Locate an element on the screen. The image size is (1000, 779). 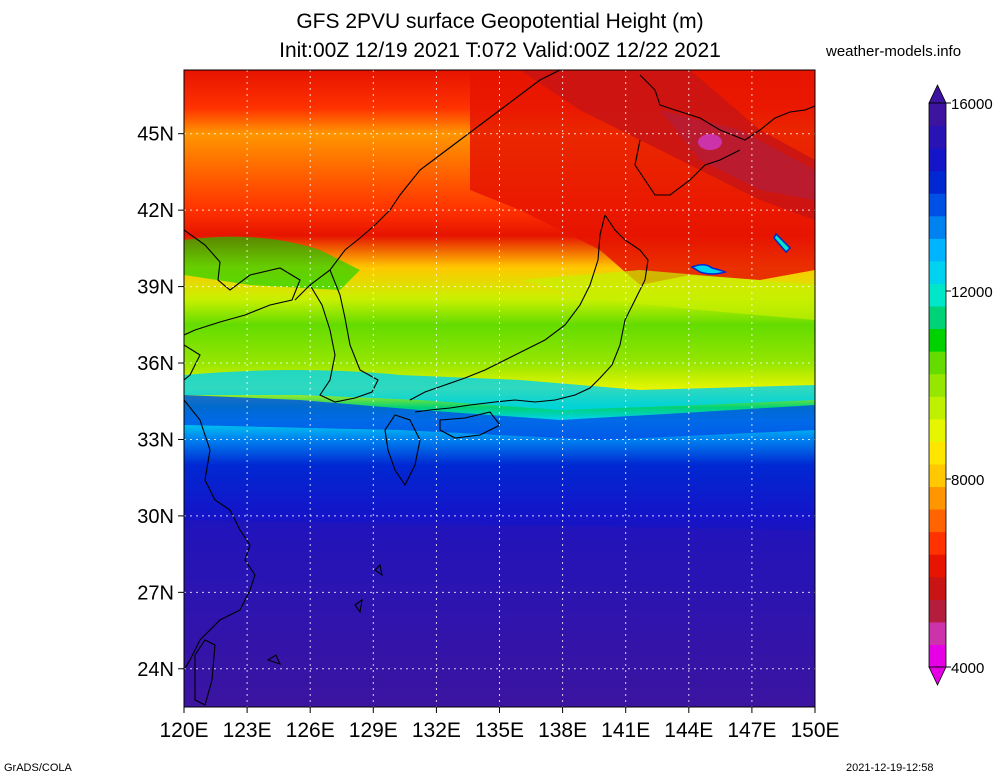
lat-tick-label: 24N is located at coordinates (155, 670).